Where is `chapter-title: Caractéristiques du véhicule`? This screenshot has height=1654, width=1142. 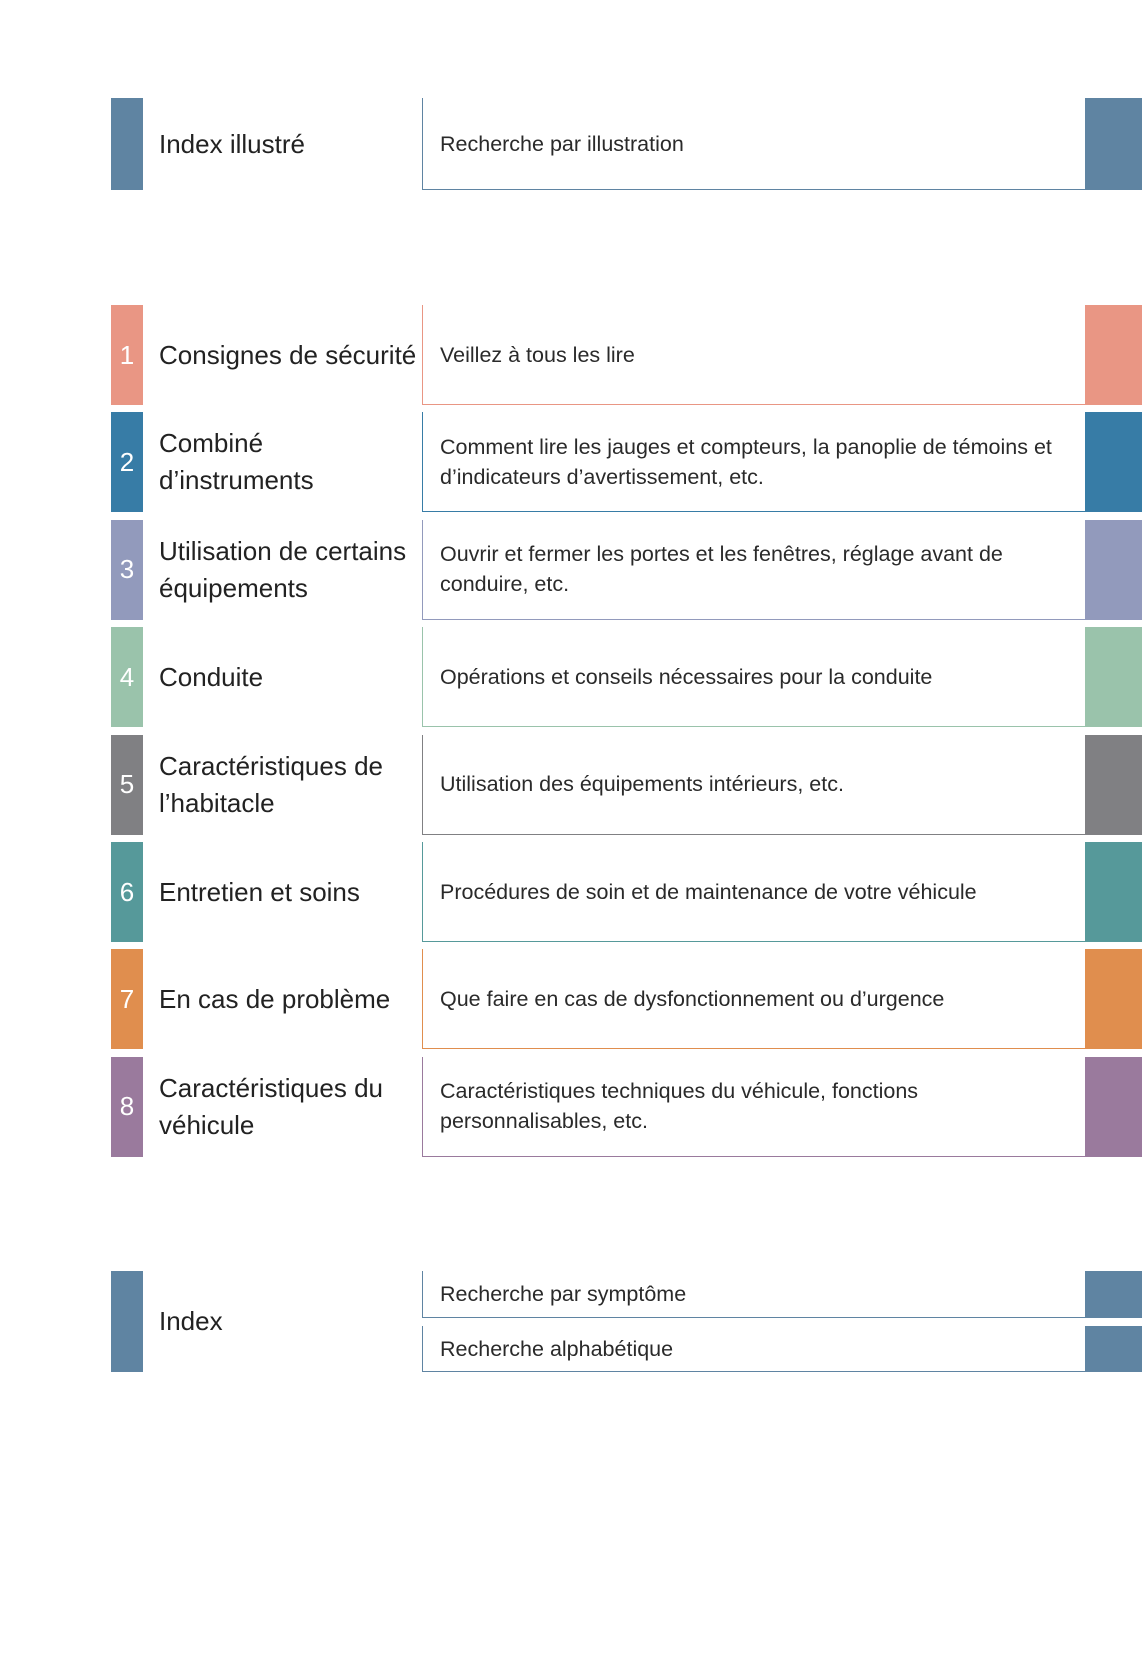
chapter-title: Caractéristiques du véhicule is located at coordinates (271, 1106).